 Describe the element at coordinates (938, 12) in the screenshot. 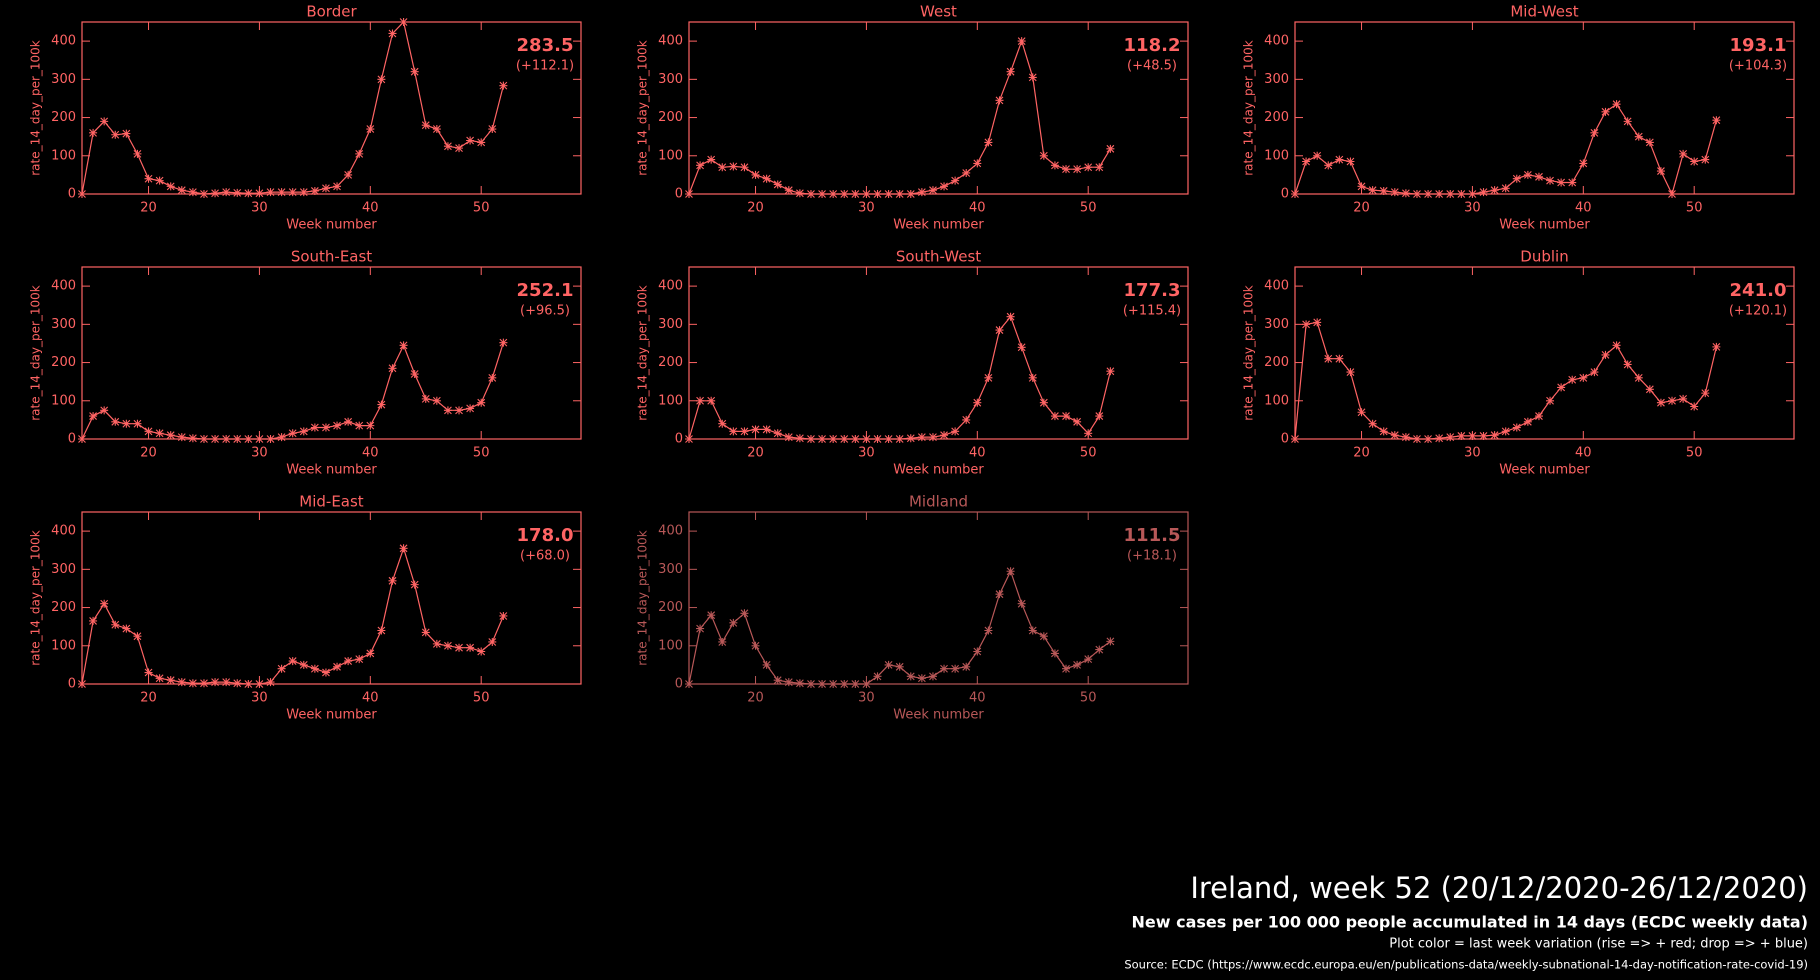

I see `panel-title: West` at that location.